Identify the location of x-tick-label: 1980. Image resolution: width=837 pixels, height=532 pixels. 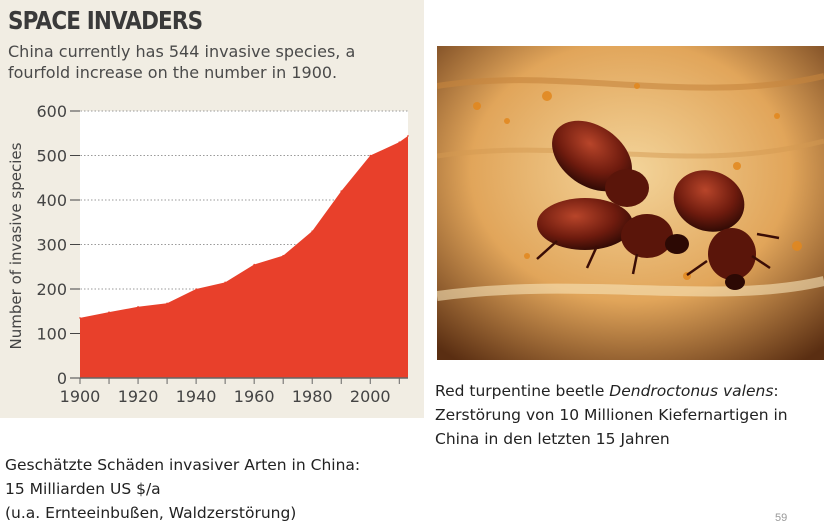
(312, 396).